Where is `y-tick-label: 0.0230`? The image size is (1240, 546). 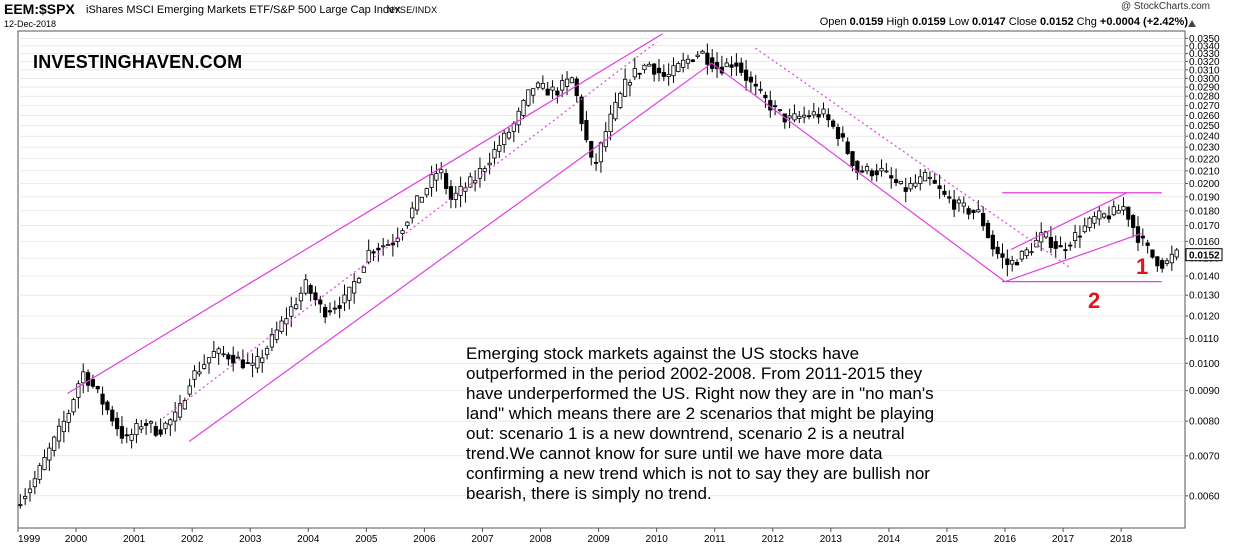
y-tick-label: 0.0230 is located at coordinates (1204, 148).